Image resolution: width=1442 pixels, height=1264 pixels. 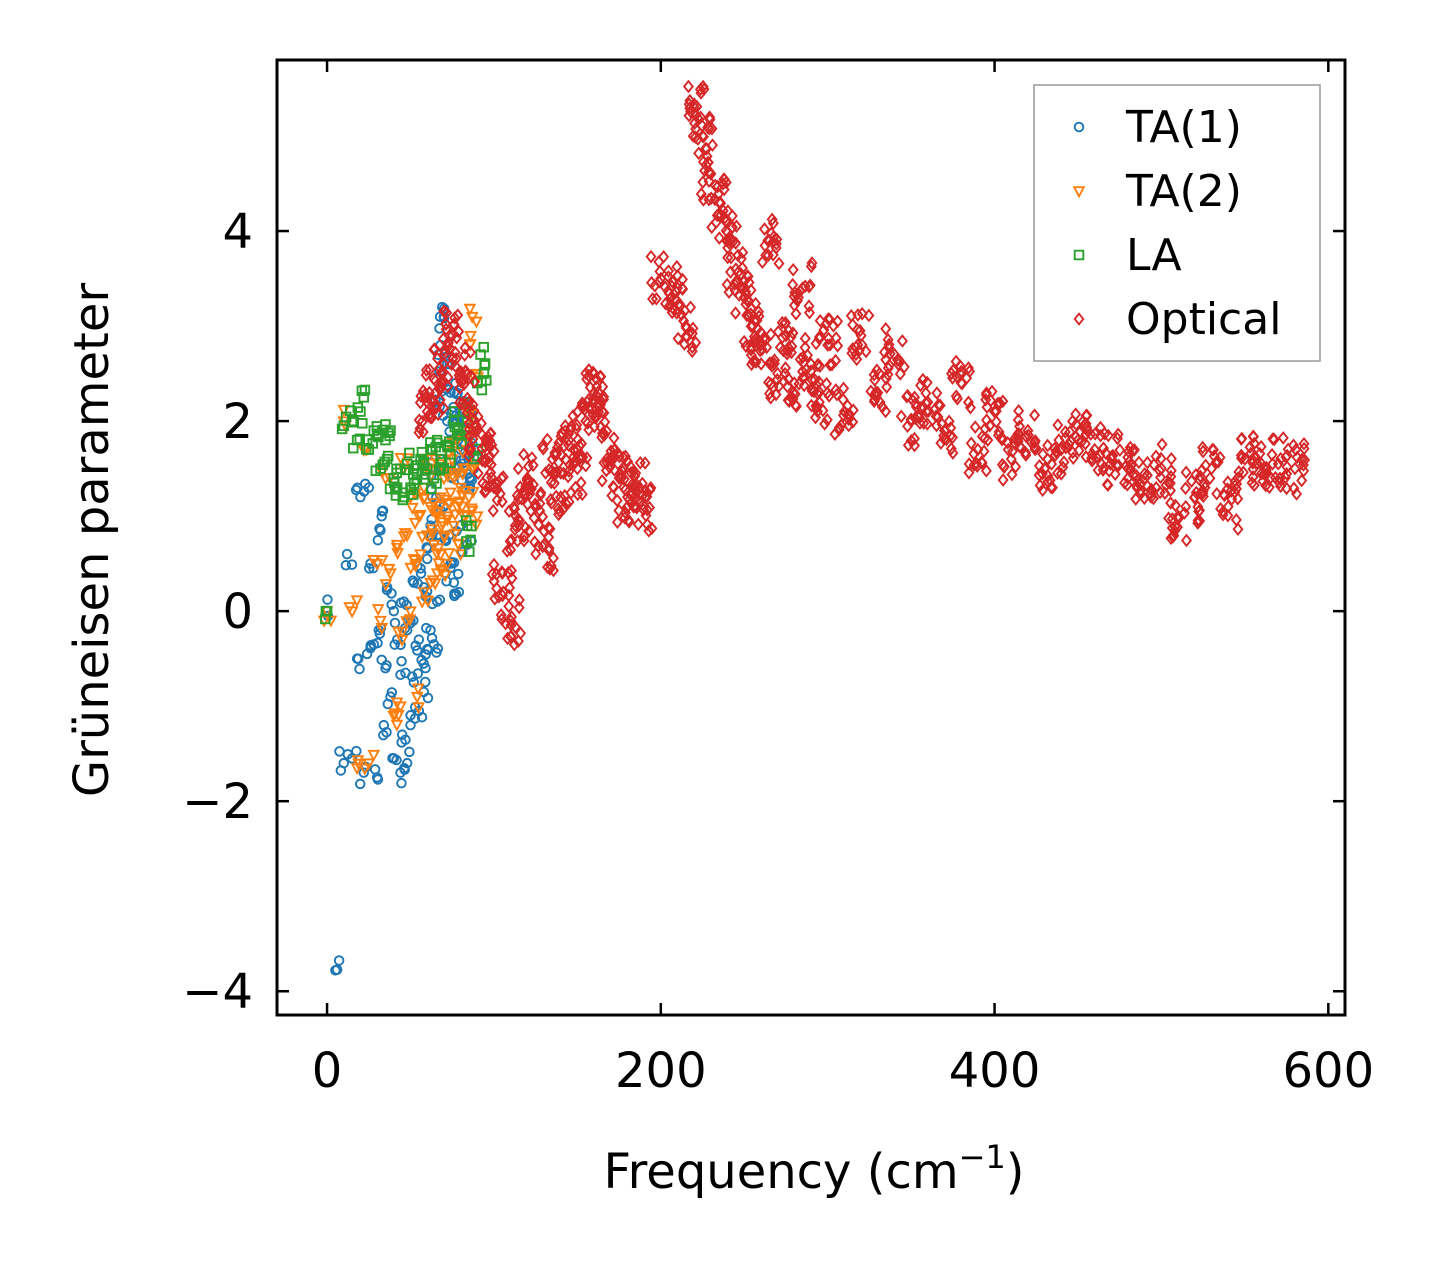 What do you see at coordinates (1079, 223) in the screenshot?
I see `legend-markers` at bounding box center [1079, 223].